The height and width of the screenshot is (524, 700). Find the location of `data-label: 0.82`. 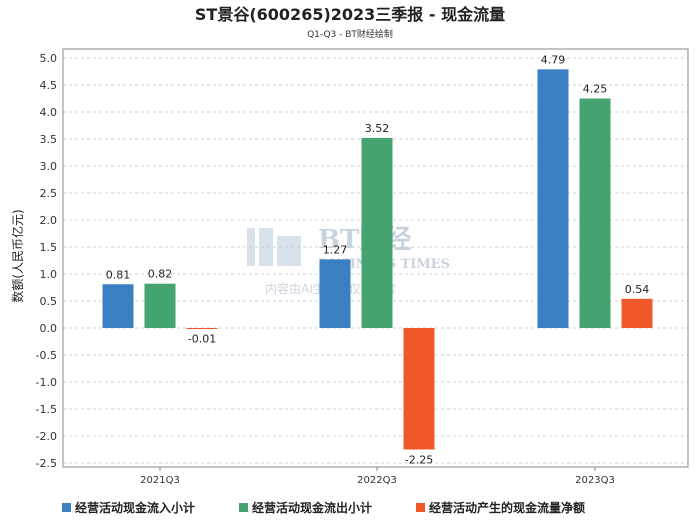

data-label: 0.82 is located at coordinates (160, 274).